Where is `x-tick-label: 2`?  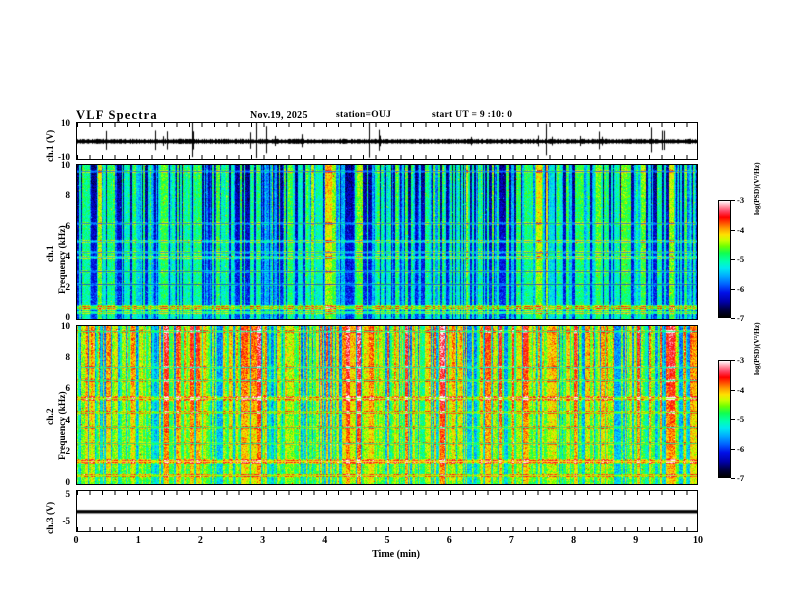
x-tick-label: 2 is located at coordinates (200, 540).